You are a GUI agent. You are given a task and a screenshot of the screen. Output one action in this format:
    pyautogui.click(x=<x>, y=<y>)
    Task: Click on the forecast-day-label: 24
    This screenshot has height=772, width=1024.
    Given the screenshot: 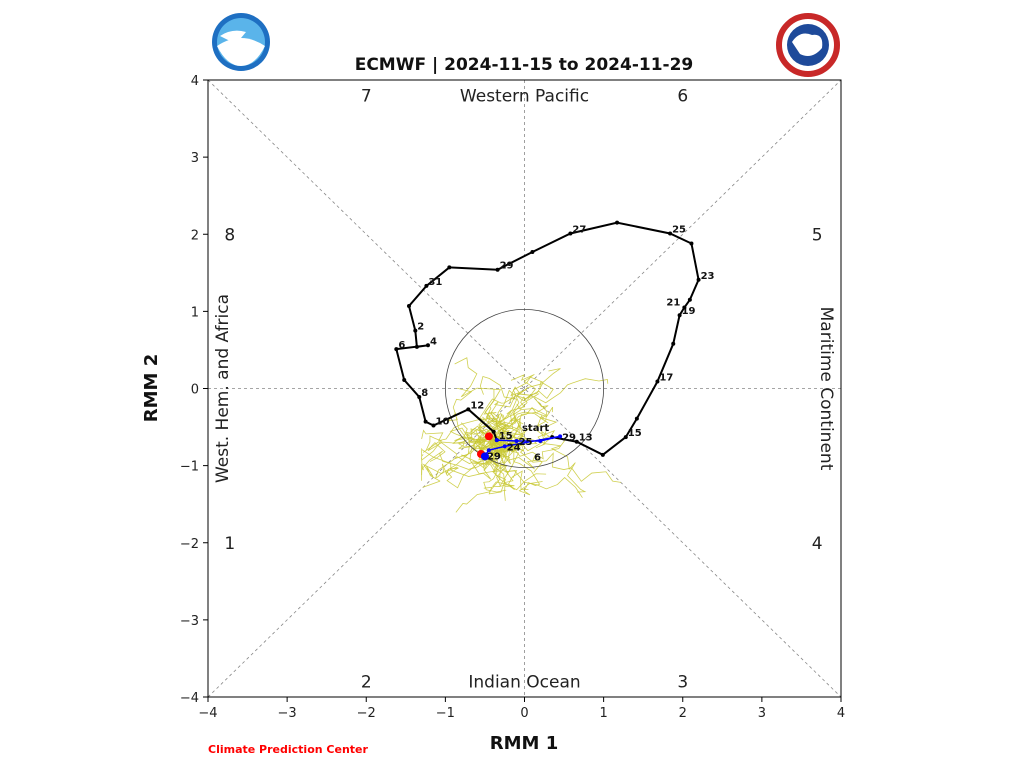 What is the action you would take?
    pyautogui.click(x=514, y=447)
    